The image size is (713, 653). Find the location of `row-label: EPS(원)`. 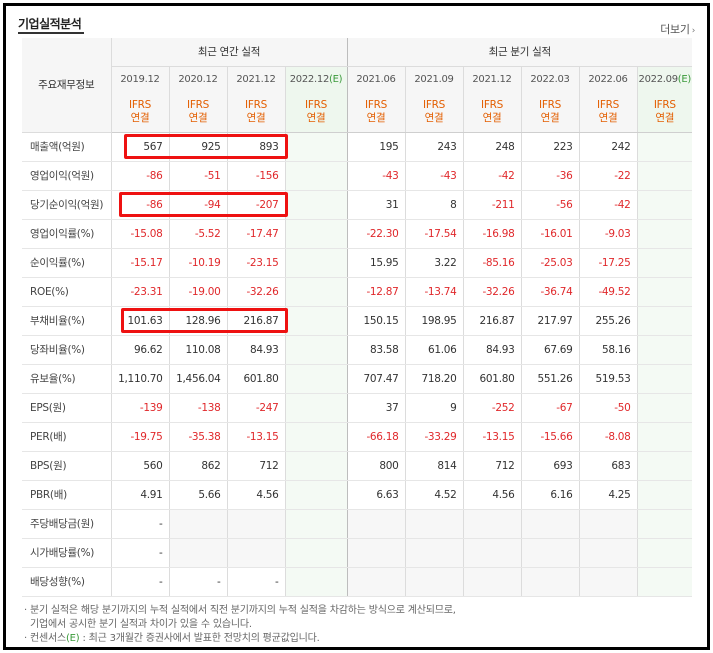

row-label: EPS(원) is located at coordinates (66, 407).